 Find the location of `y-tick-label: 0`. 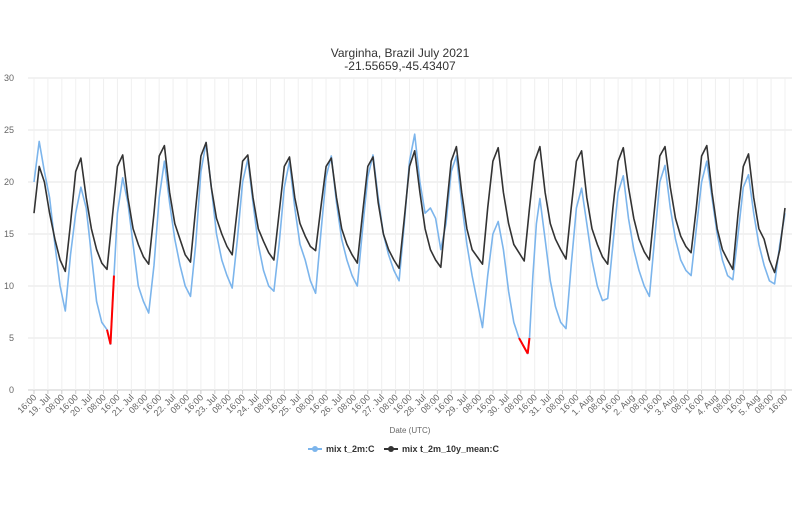

y-tick-label: 0 is located at coordinates (11, 390).